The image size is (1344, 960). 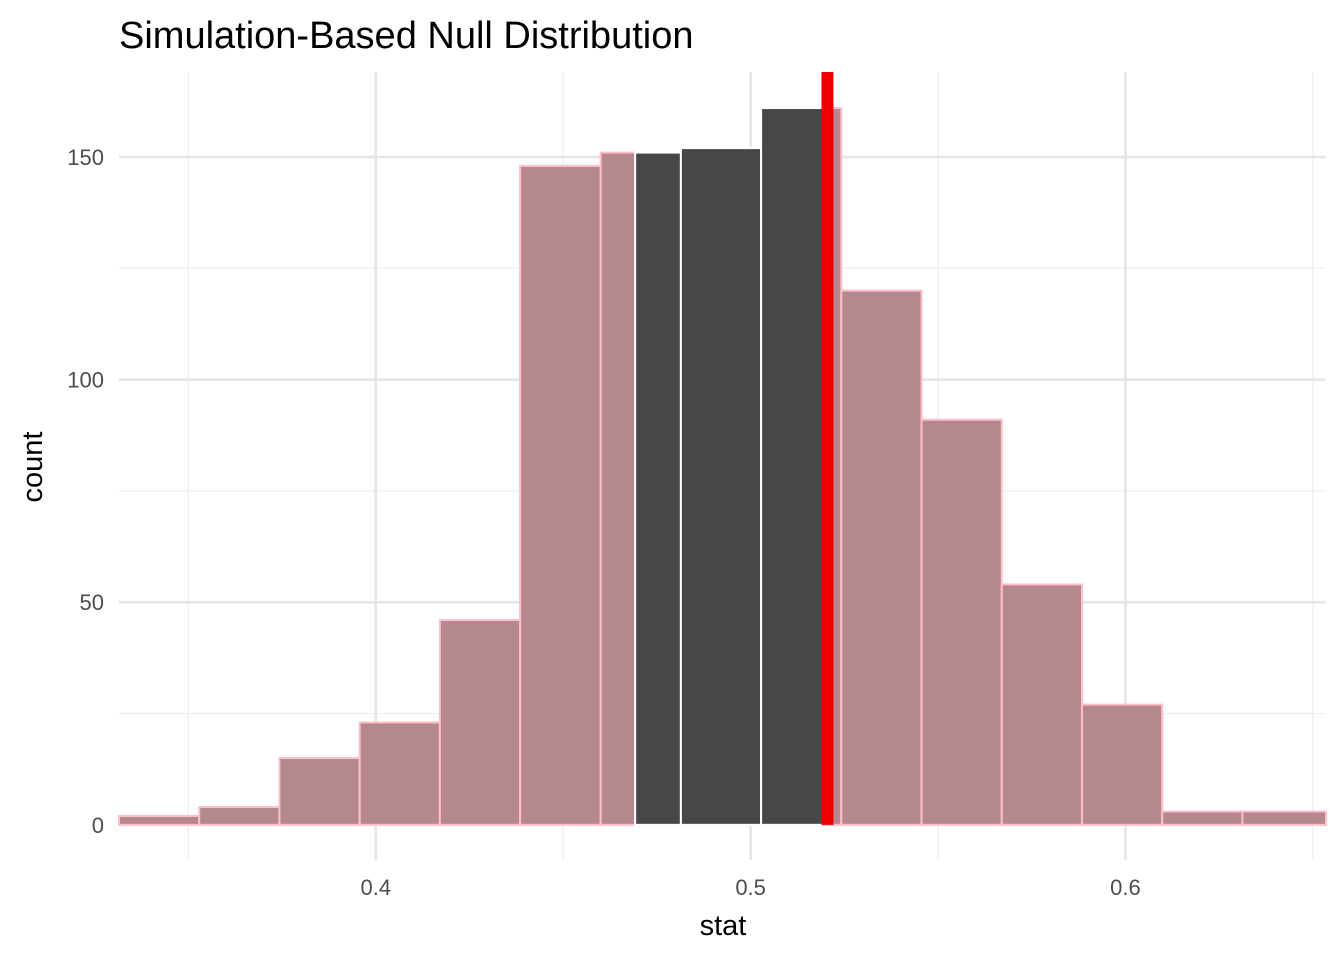 I want to click on x-tick-label: 0.5, so click(x=750, y=887).